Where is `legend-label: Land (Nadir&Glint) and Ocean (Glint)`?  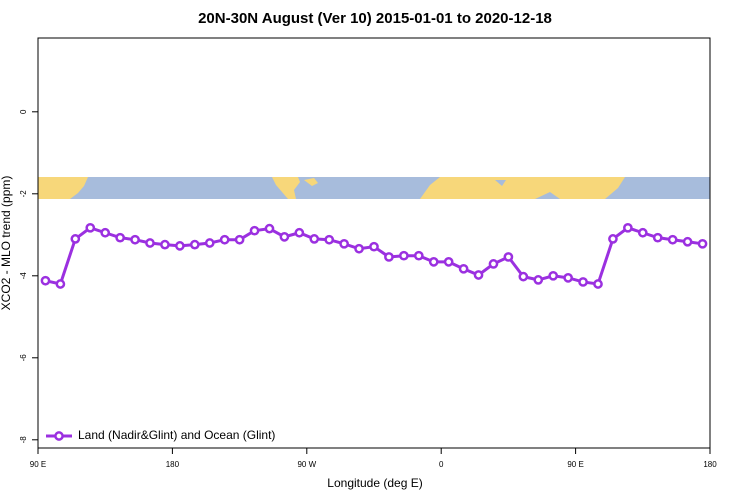
legend-label: Land (Nadir&Glint) and Ocean (Glint) is located at coordinates (176, 435).